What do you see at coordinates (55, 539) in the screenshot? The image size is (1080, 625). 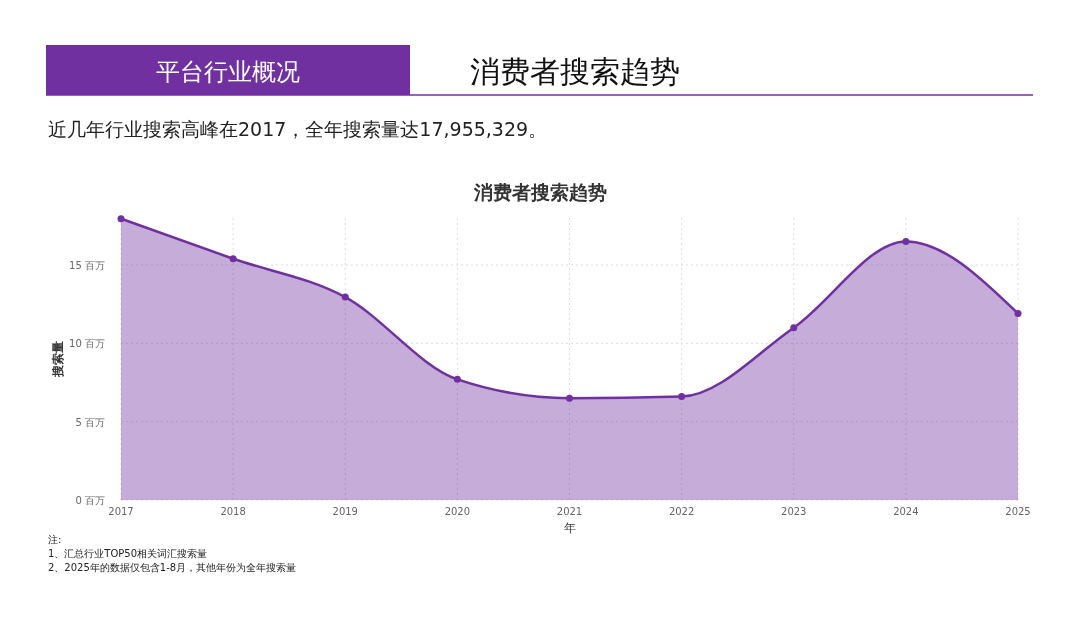 I see `text: 注:` at bounding box center [55, 539].